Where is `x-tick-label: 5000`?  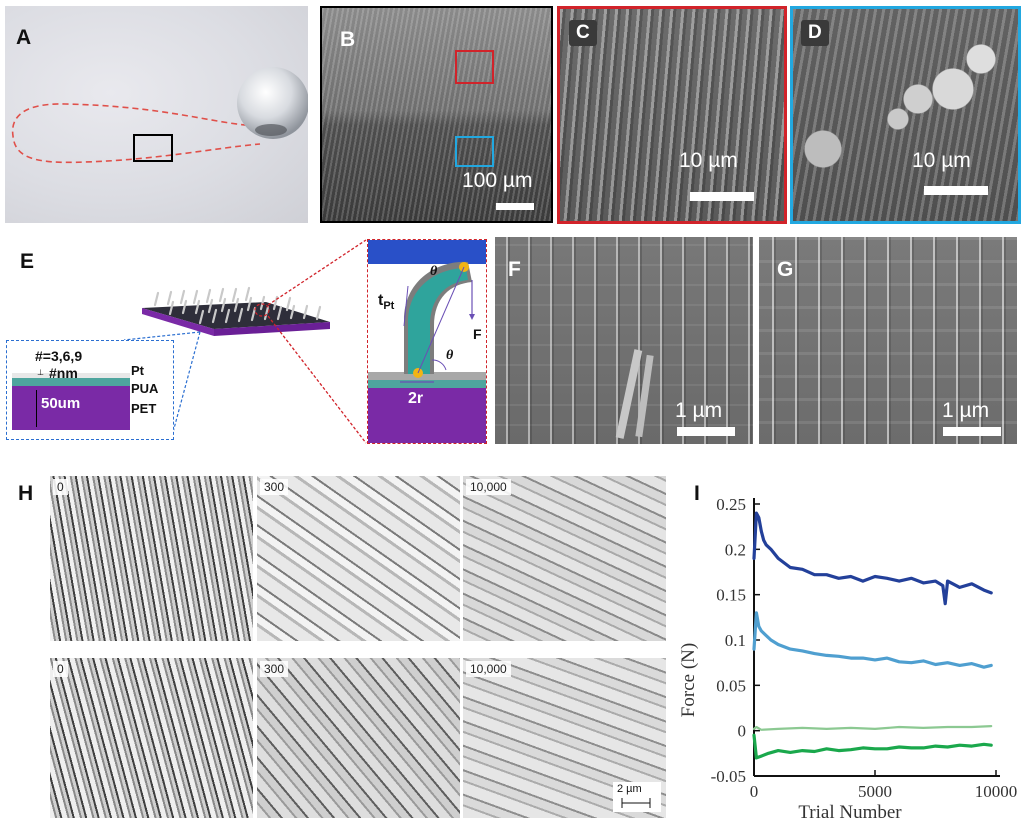
x-tick-label: 5000 is located at coordinates (875, 791).